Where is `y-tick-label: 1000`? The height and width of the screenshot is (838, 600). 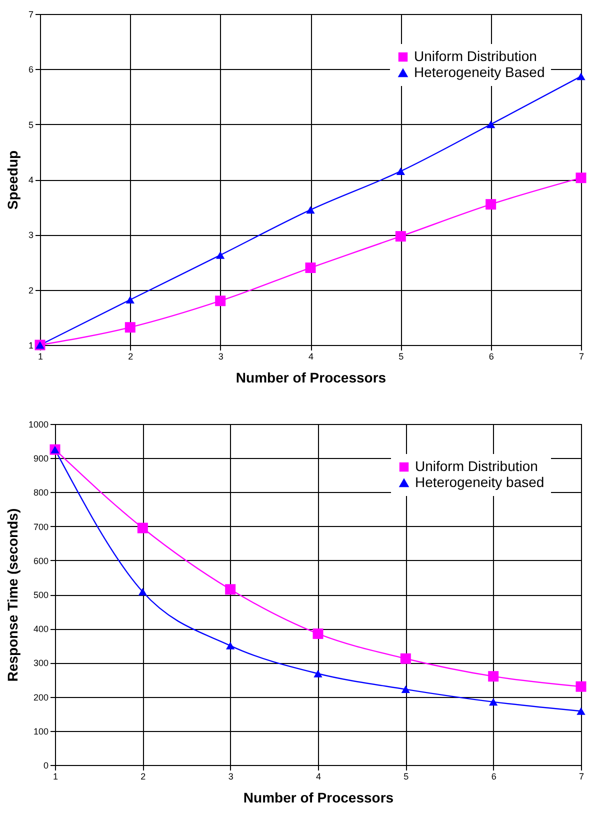
y-tick-label: 1000 is located at coordinates (38, 425).